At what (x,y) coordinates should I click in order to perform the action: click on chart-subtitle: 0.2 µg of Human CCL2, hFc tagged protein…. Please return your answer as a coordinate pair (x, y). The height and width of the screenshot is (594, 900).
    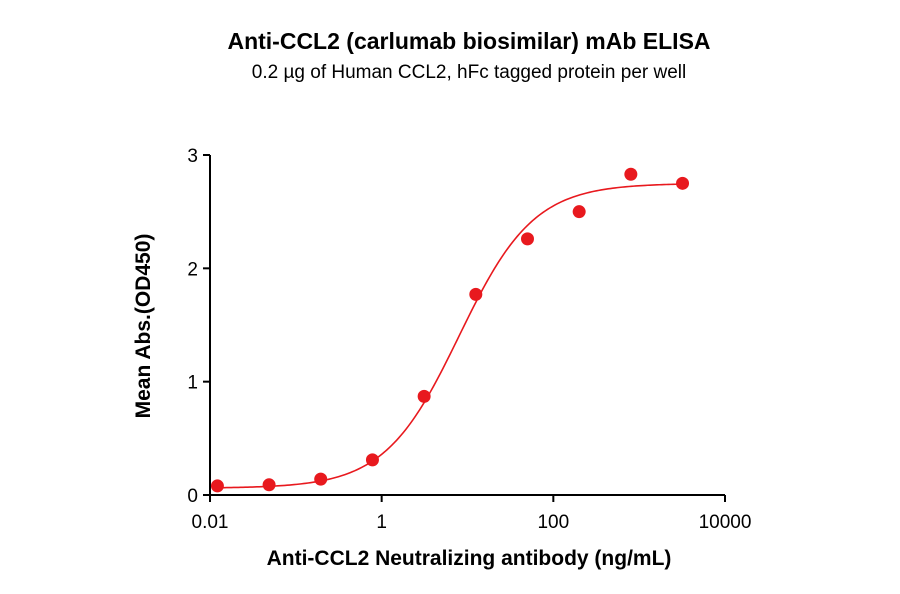
    Looking at the image, I should click on (469, 72).